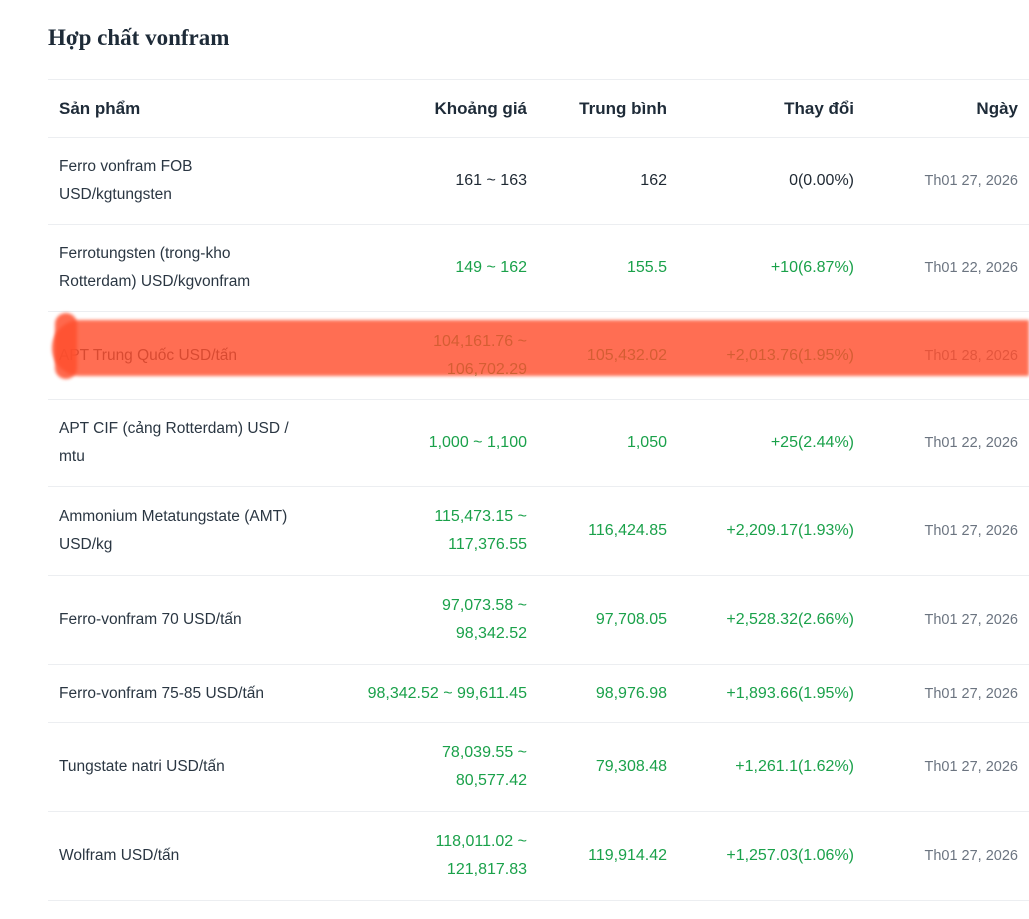 Image resolution: width=1029 pixels, height=919 pixels. Describe the element at coordinates (162, 693) in the screenshot. I see `product-name: Ferro-vonfram 75-85 USD/tấn` at that location.